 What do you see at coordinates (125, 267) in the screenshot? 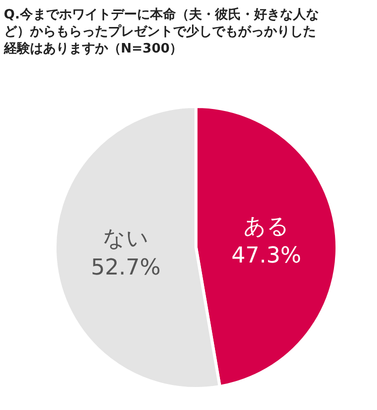
I see `data-label: 52.7%` at bounding box center [125, 267].